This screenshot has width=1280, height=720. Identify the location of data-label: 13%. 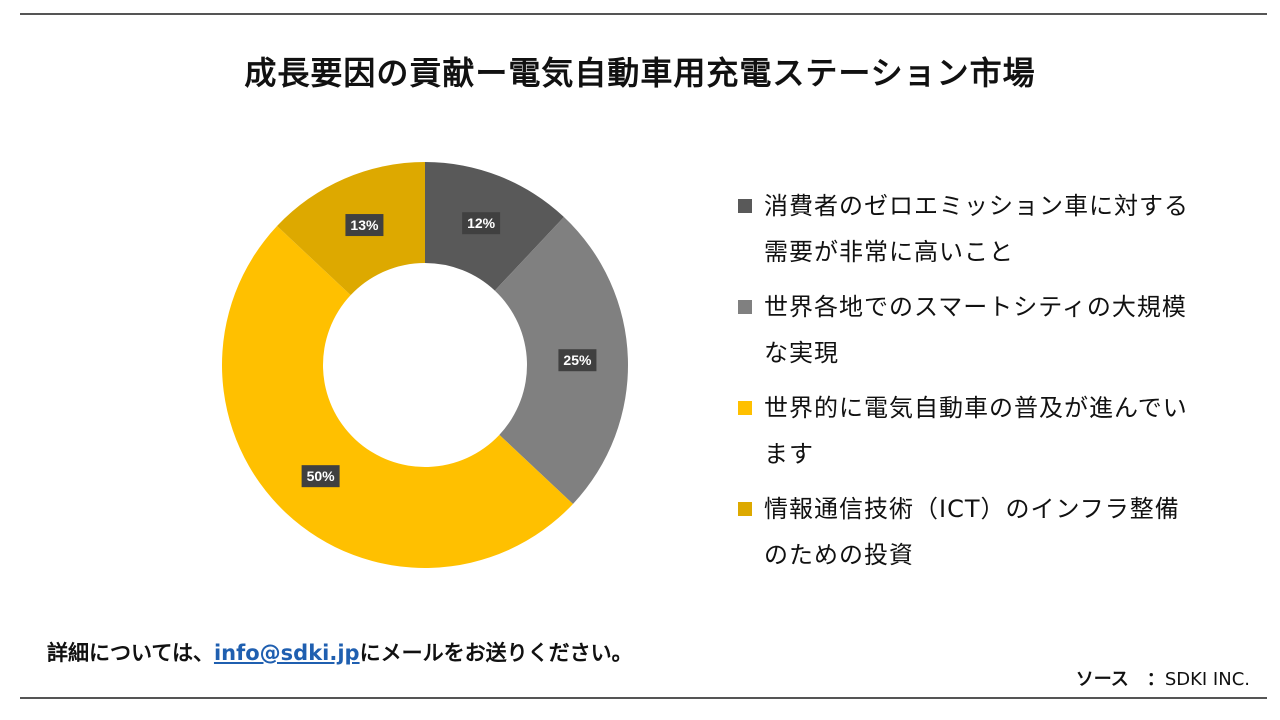
(364, 225).